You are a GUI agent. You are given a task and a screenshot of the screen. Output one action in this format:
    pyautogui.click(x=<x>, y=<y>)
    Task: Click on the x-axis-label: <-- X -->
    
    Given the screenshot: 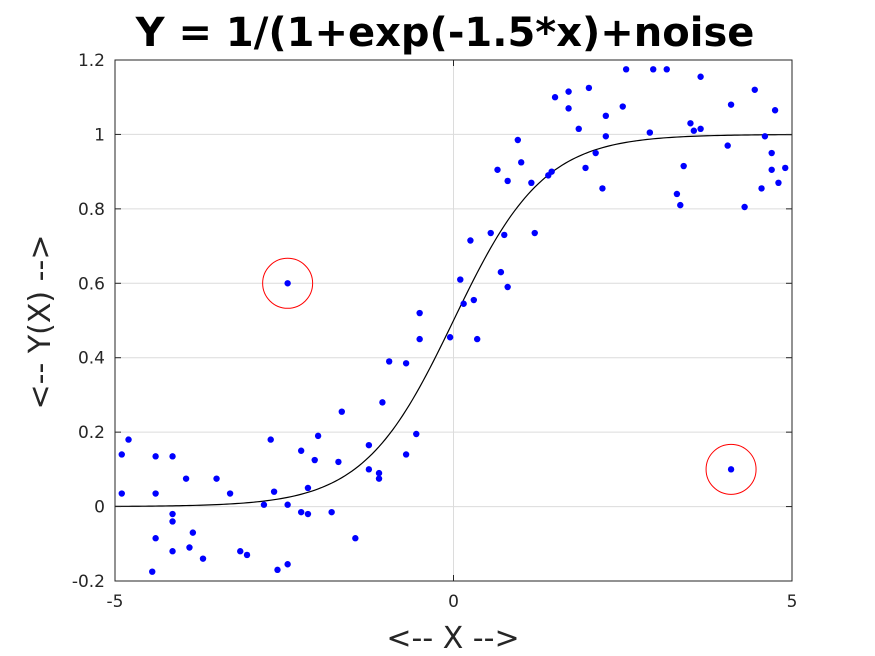 What is the action you would take?
    pyautogui.click(x=452, y=638)
    